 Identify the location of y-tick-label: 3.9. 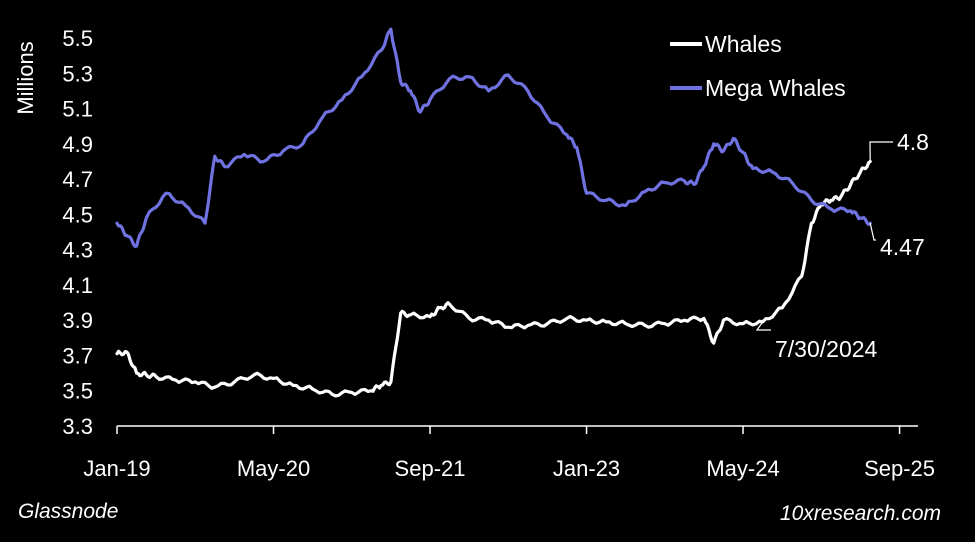
(77, 320).